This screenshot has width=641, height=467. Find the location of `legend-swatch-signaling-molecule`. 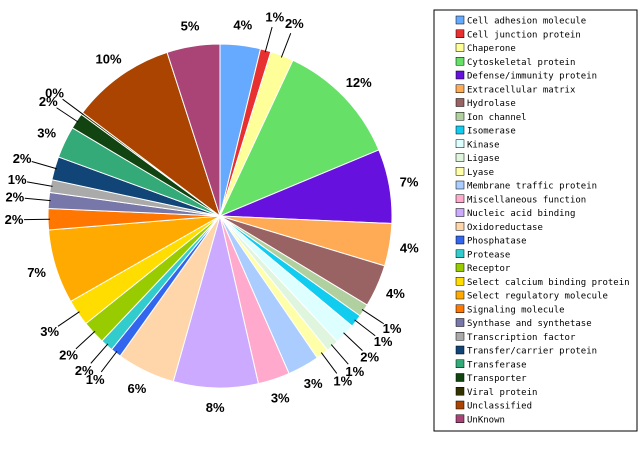

legend-swatch-signaling-molecule is located at coordinates (460, 308).